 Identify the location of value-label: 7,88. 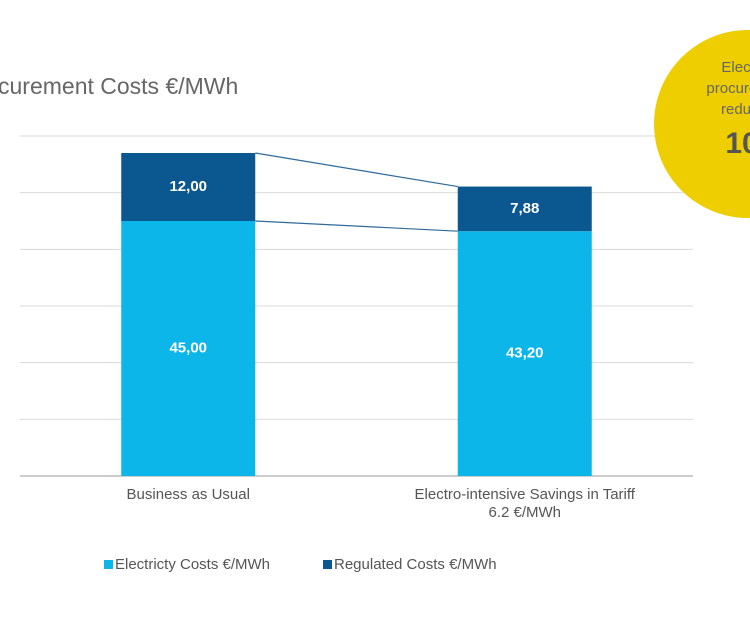
(524, 208).